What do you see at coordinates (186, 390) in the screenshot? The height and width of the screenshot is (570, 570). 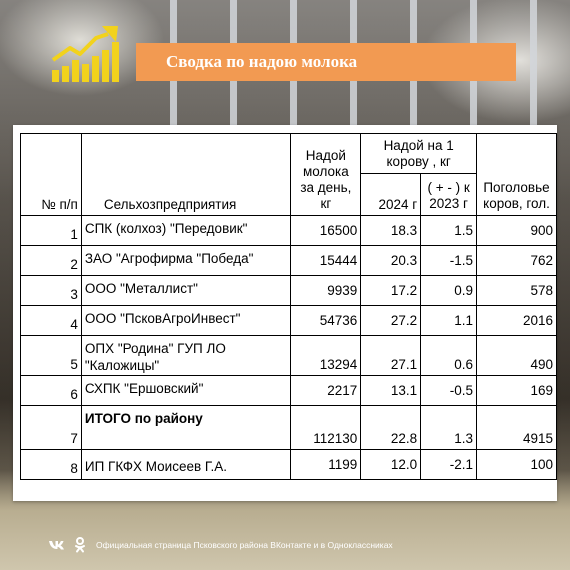 I see `row-farm: СХПК "Ершовский"` at bounding box center [186, 390].